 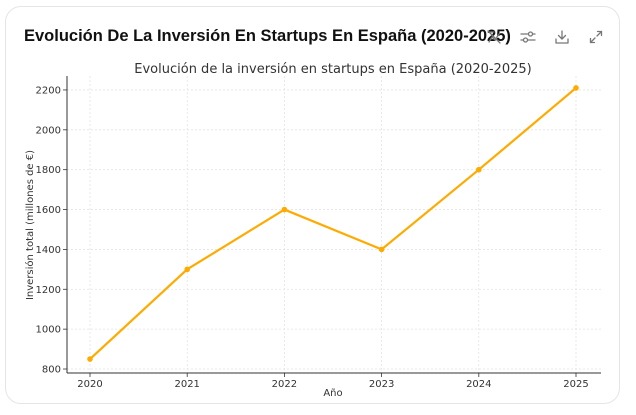 What do you see at coordinates (89, 384) in the screenshot?
I see `x-tick-label: 2020` at bounding box center [89, 384].